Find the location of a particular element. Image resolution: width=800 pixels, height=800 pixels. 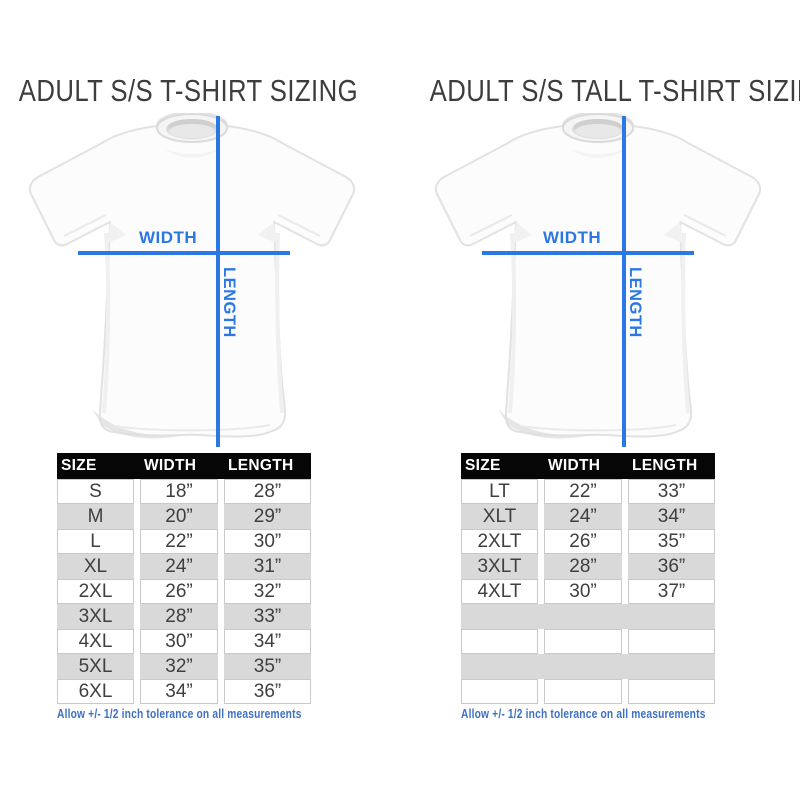

table-cell: 18” is located at coordinates (179, 491).